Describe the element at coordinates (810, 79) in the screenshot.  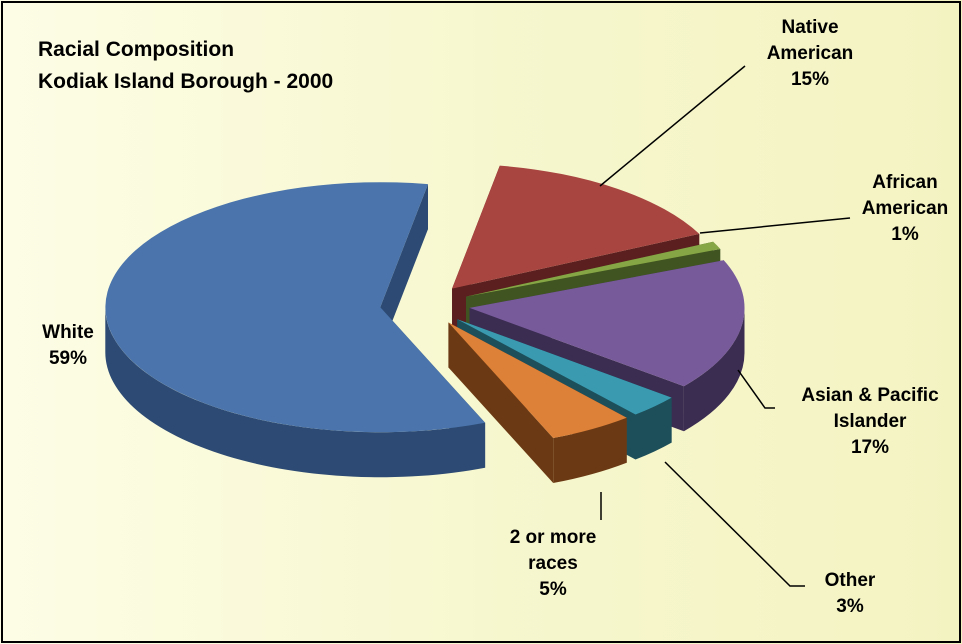
I see `value-label: 15%` at that location.